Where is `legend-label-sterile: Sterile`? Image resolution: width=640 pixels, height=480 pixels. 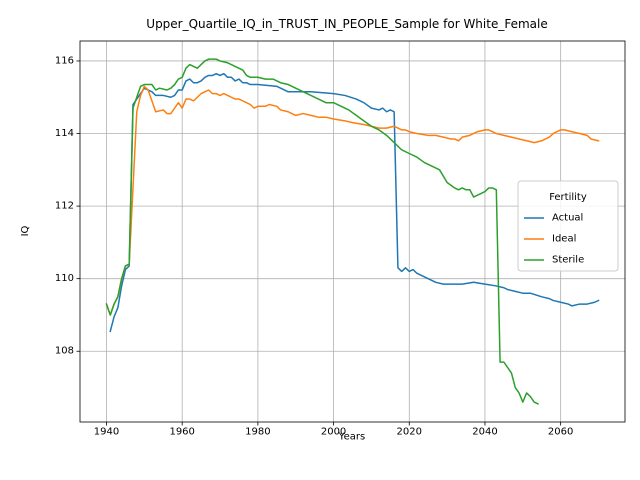
legend-label-sterile: Sterile is located at coordinates (568, 260).